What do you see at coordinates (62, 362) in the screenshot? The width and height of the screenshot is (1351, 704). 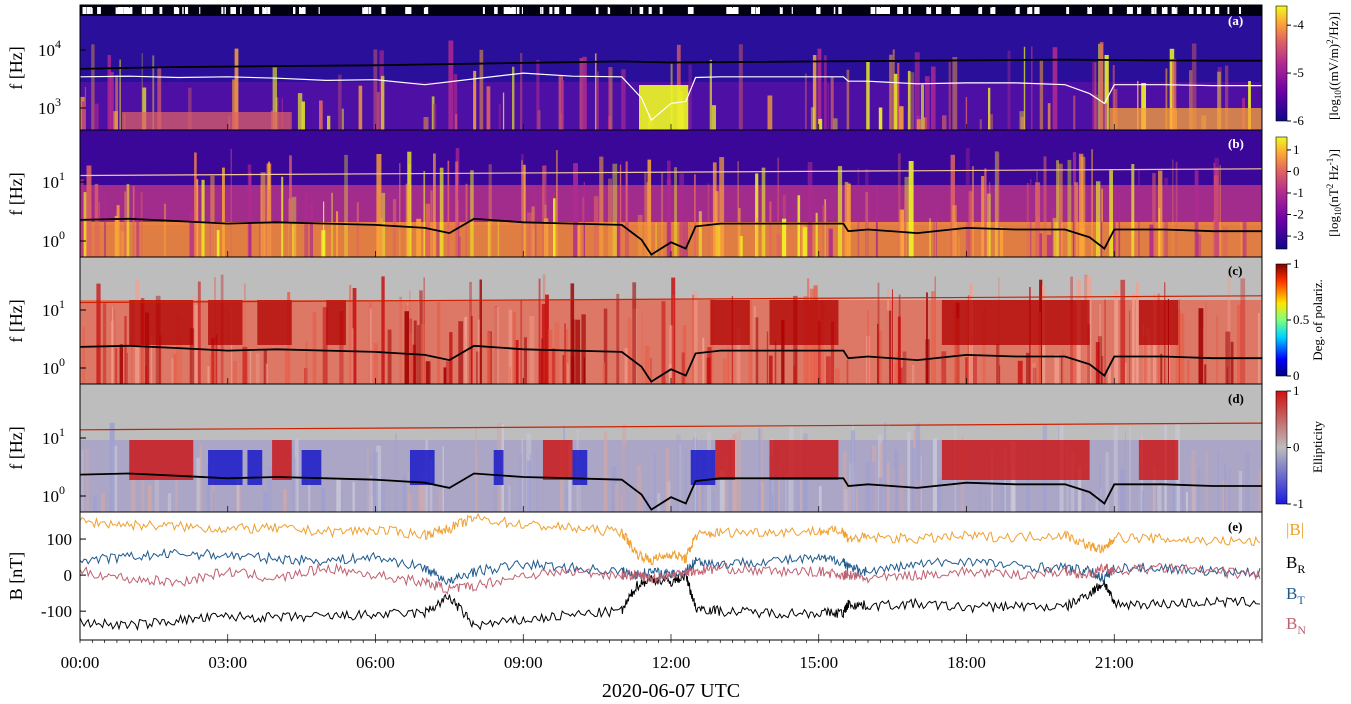 I see `ytick-c-1-exp: 0` at bounding box center [62, 362].